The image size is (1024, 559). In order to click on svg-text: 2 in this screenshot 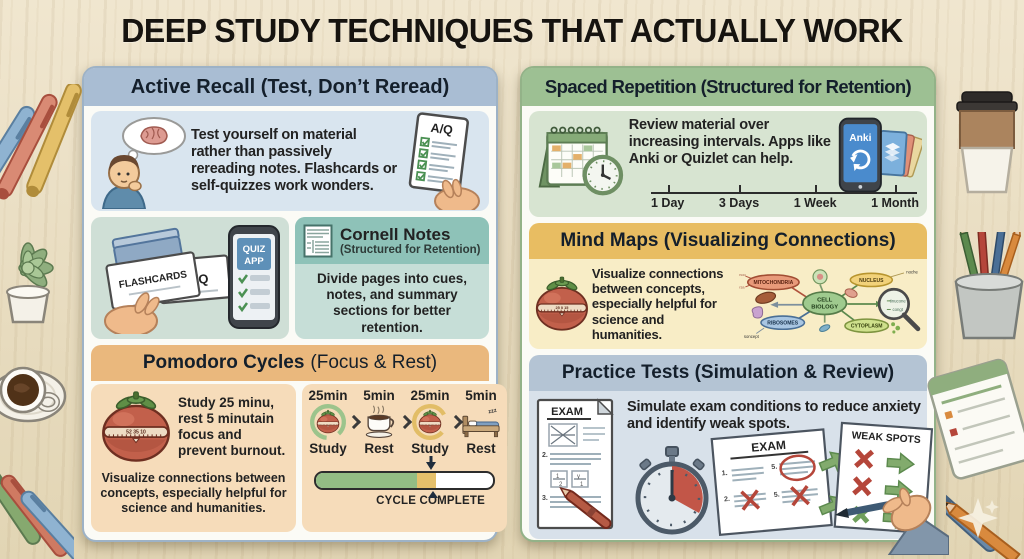, I will do `click(561, 485)`.